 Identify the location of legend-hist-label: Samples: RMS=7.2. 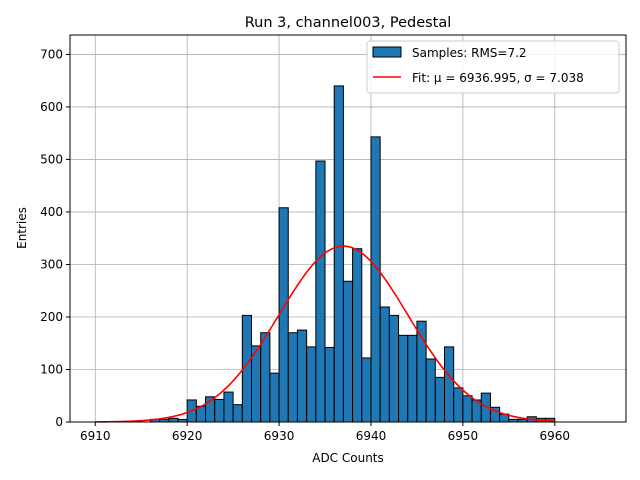
(469, 53).